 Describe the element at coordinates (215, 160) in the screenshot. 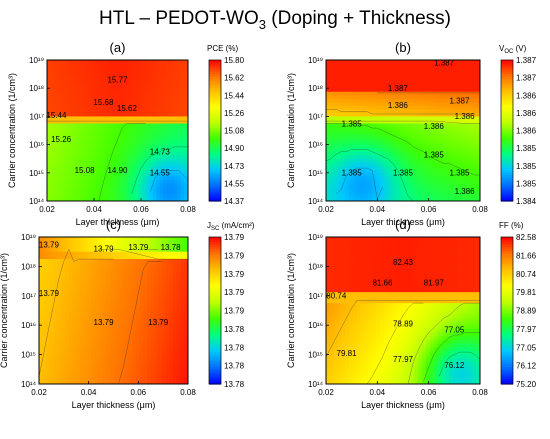

I see `colorbar-segment` at that location.